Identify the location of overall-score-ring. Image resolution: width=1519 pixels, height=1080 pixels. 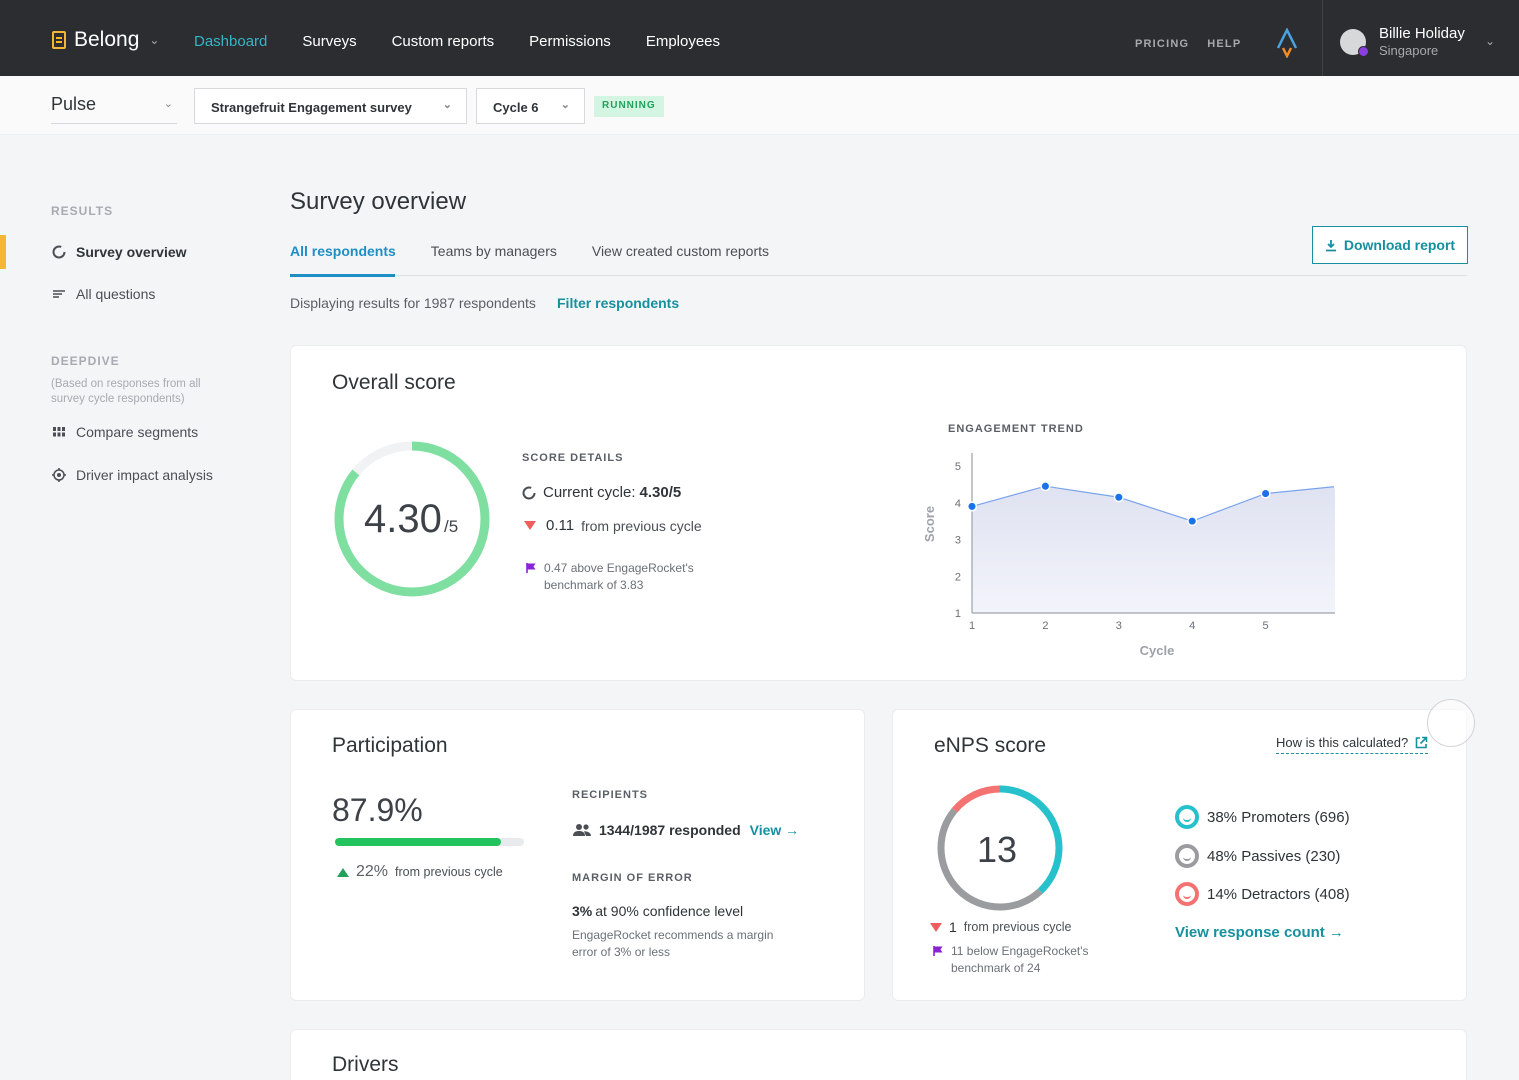
(412, 519).